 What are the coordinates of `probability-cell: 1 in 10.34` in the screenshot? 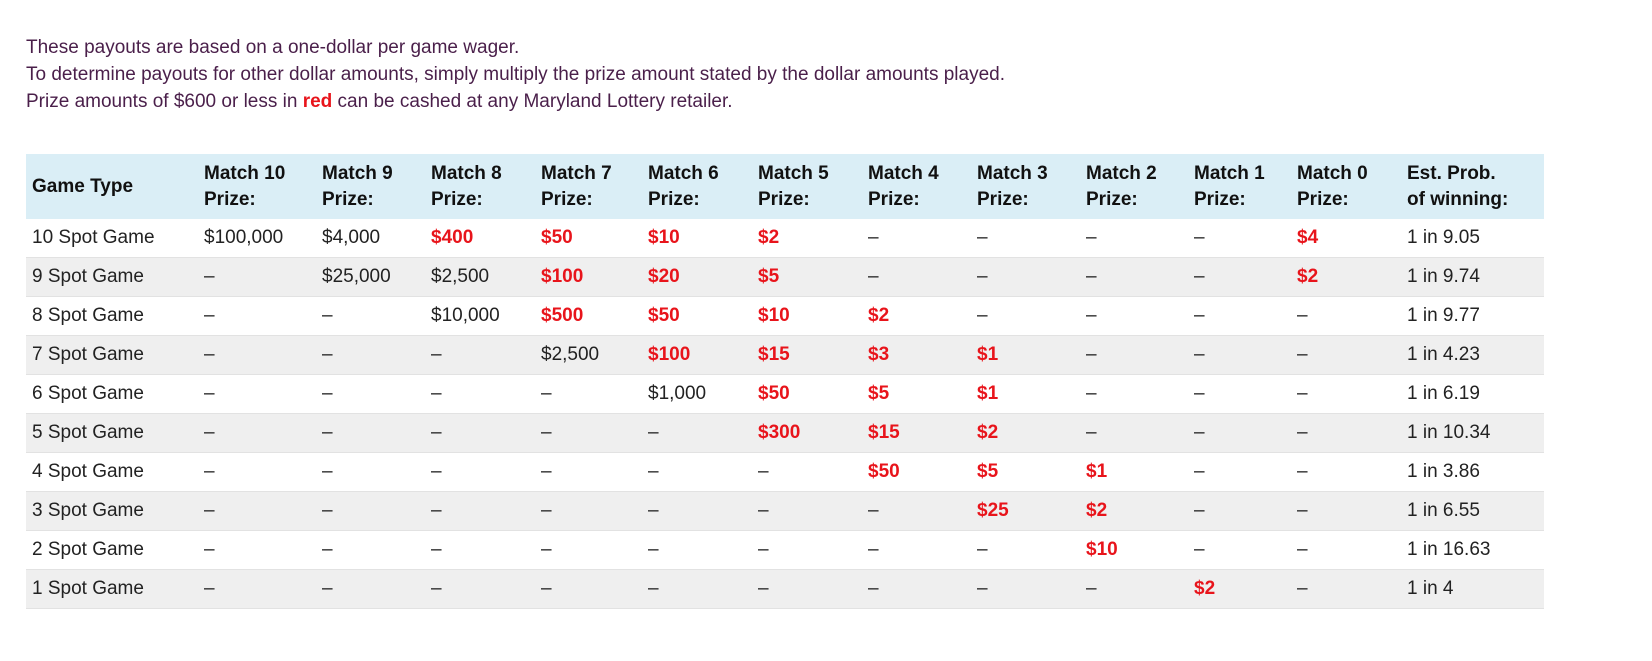 It's located at (1472, 433).